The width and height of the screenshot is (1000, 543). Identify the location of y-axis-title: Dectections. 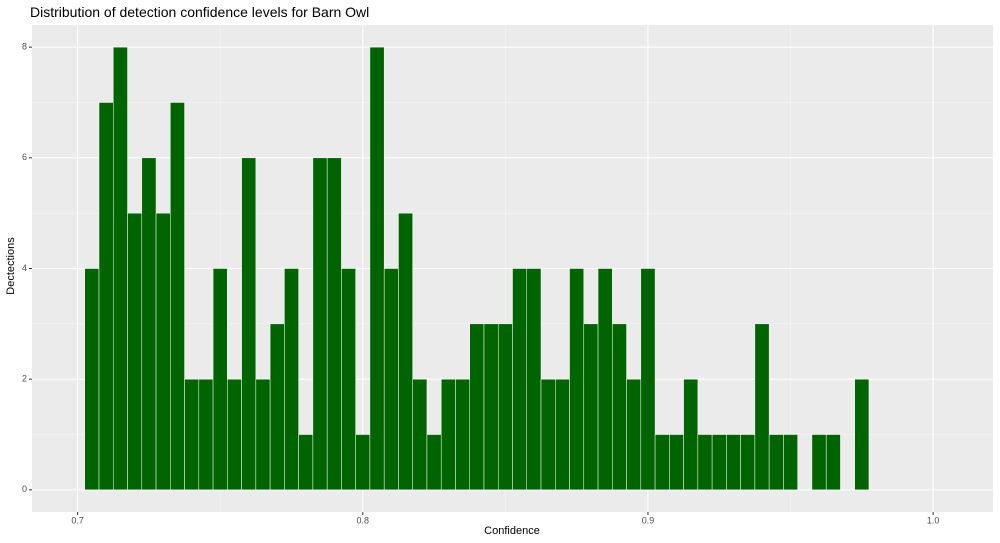
(11, 266).